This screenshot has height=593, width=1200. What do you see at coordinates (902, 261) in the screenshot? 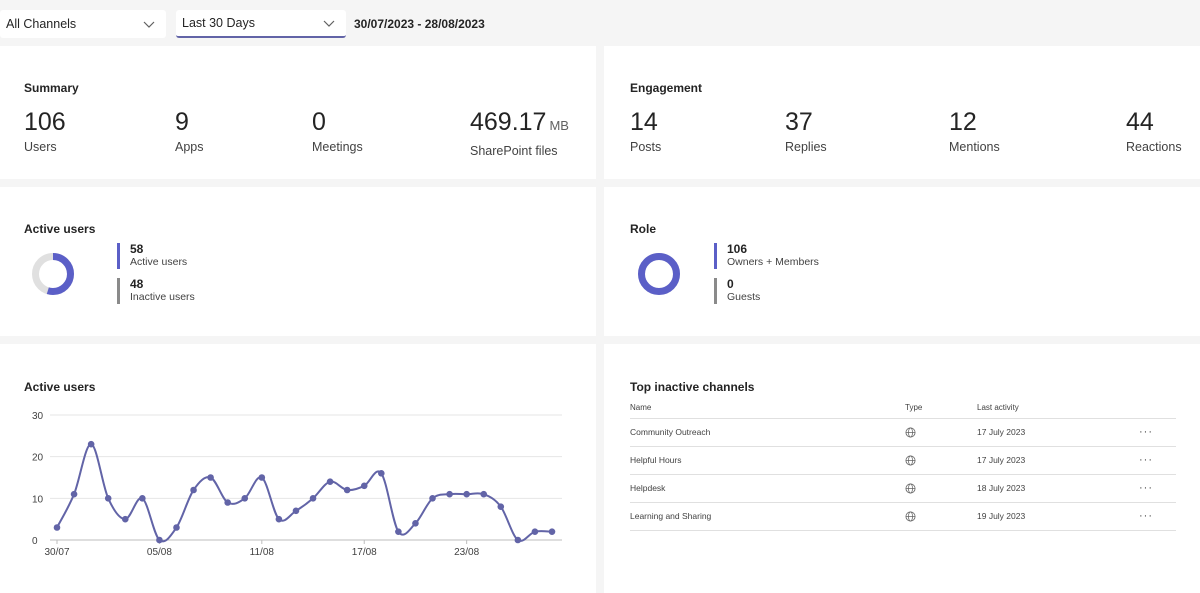
I see `role-card` at bounding box center [902, 261].